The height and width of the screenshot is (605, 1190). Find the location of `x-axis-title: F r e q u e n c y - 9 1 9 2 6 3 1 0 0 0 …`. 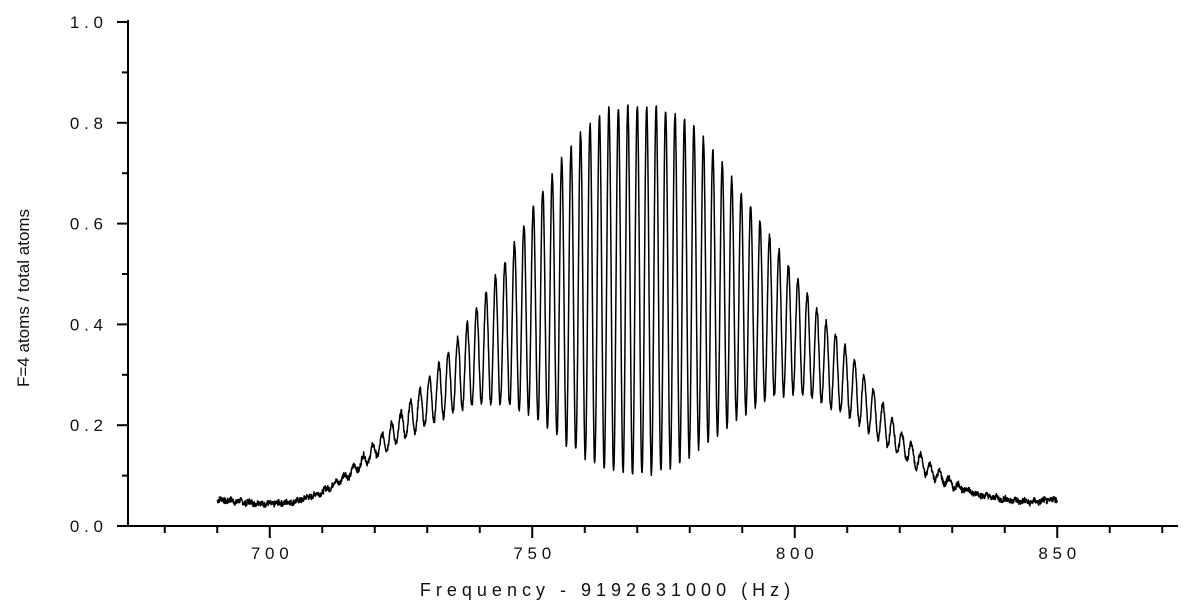

x-axis-title: F r e q u e n c y - 9 1 9 2 6 3 1 0 0 0 … is located at coordinates (605, 590).